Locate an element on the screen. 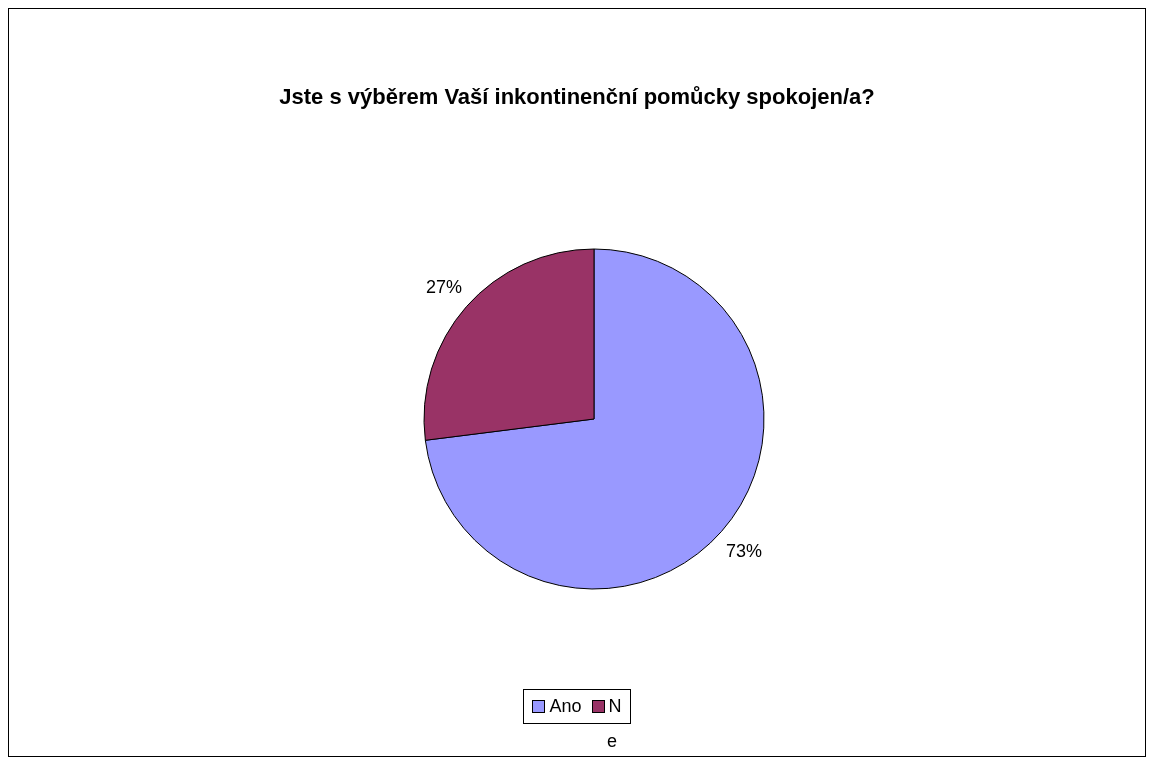 This screenshot has height=765, width=1154. chart-title: Jste s výběrem Vaší inkontinenční pomůcky spokojen/a? is located at coordinates (577, 97).